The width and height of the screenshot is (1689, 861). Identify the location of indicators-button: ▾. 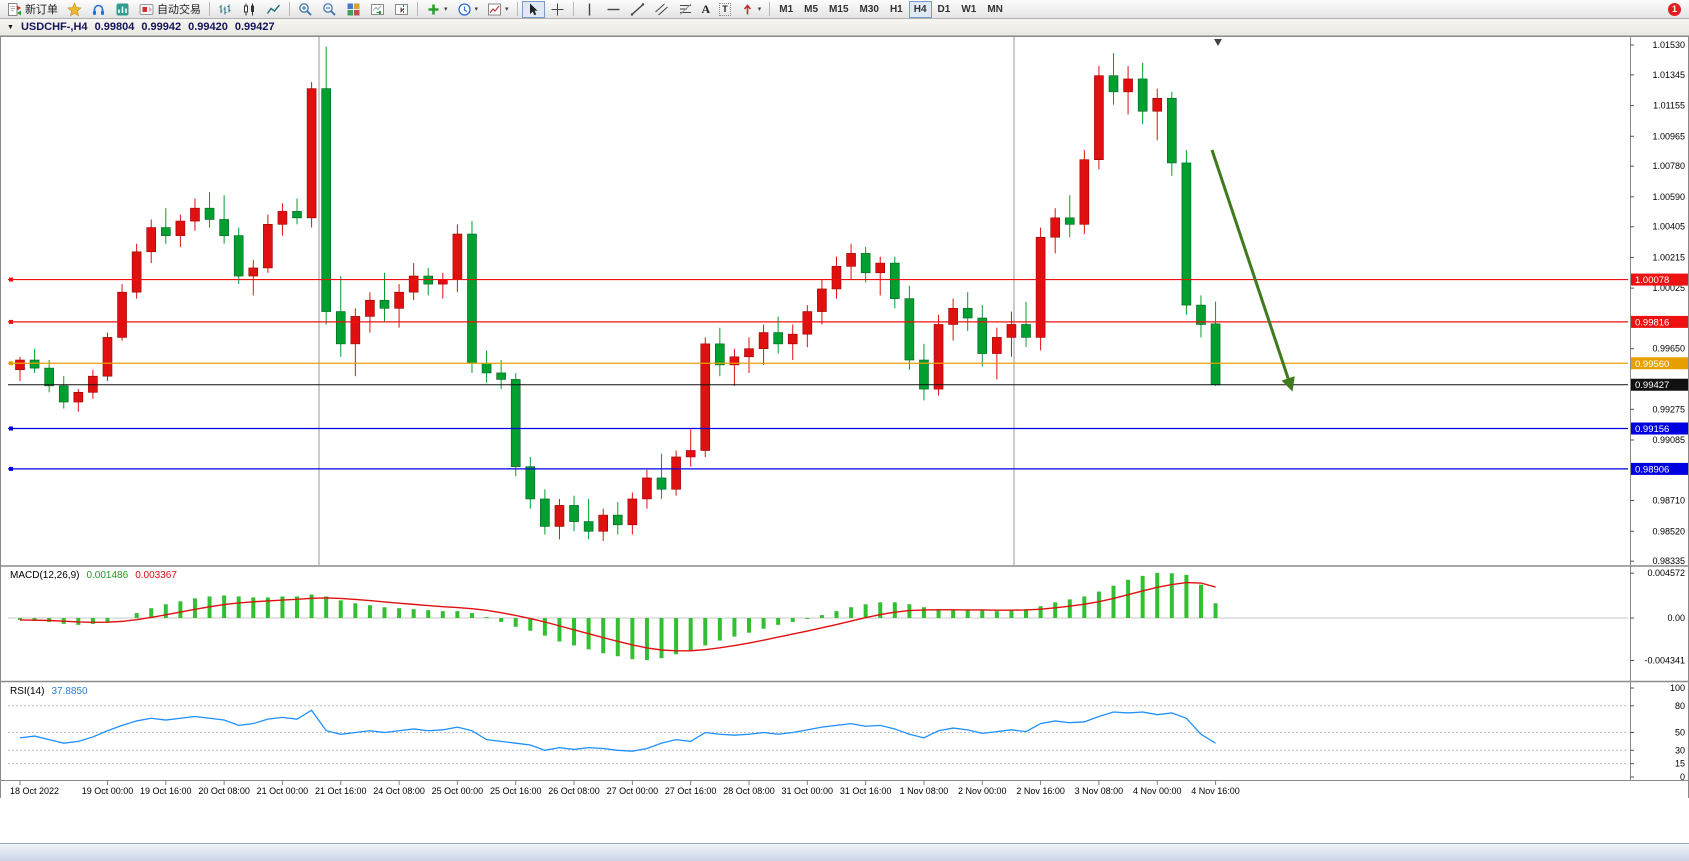
(437, 9).